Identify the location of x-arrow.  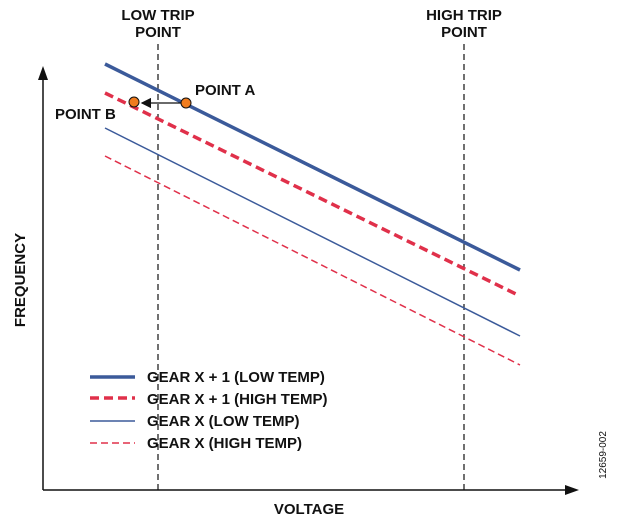
(572, 490).